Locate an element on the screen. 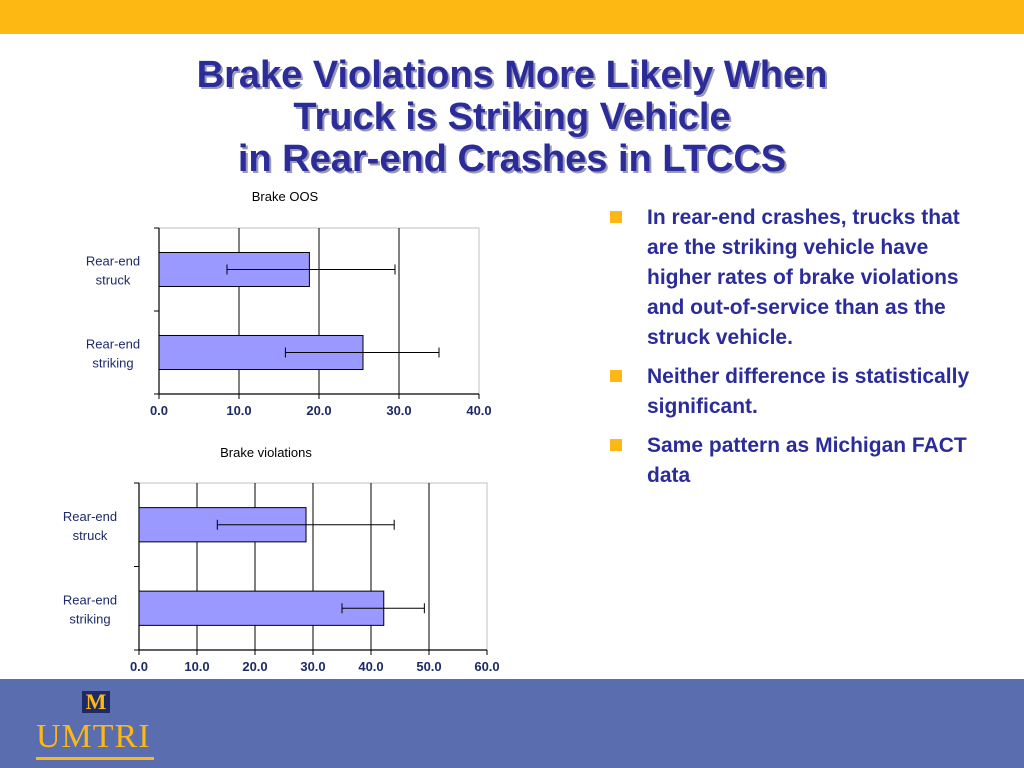  title-line: in Rear-end Crashes in LTCCS is located at coordinates (512, 159).